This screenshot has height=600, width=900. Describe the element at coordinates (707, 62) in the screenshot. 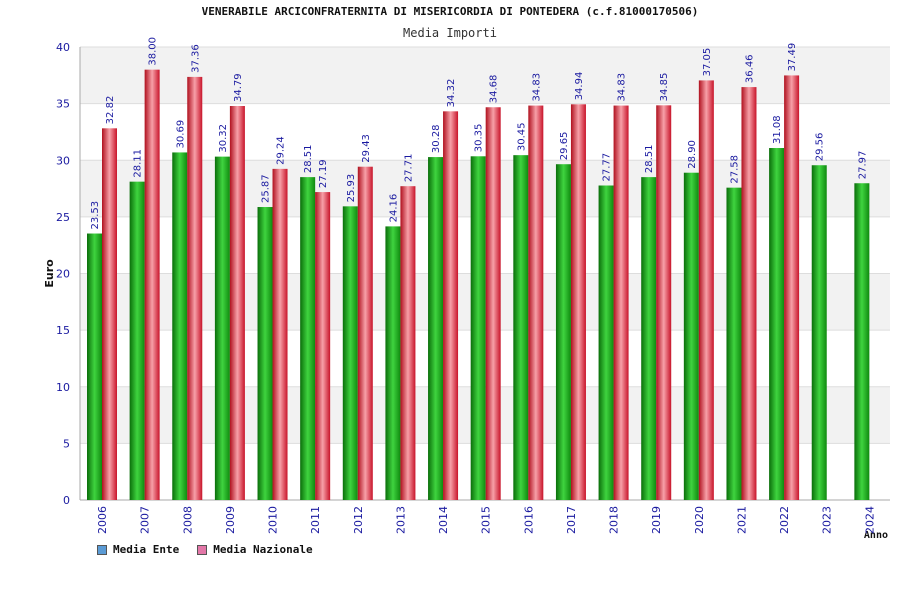

I see `value-label-nazionale-2020: 37.05` at that location.